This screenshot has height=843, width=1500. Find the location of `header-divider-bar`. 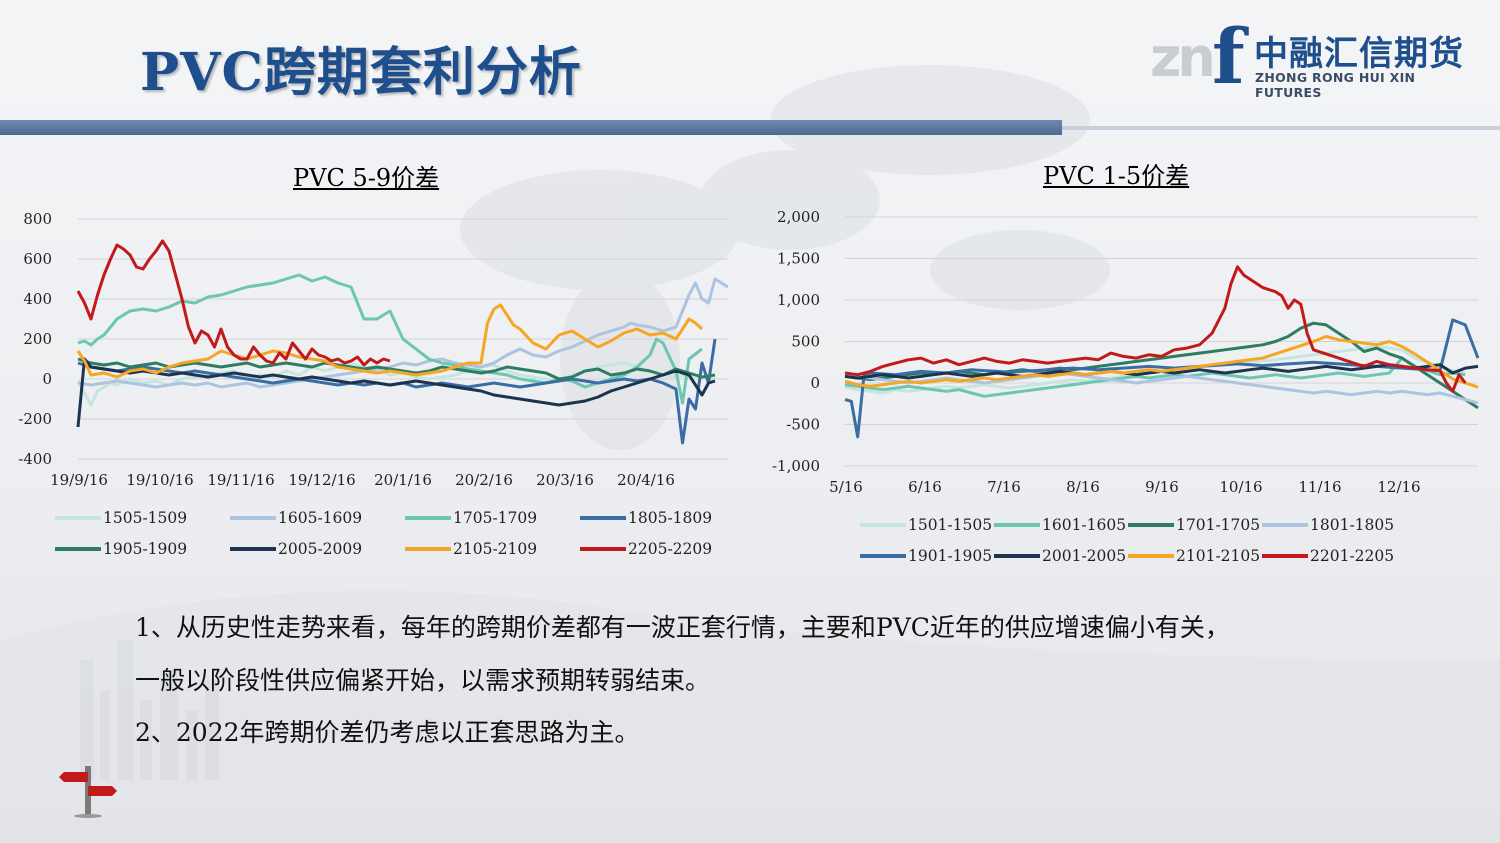

header-divider-bar is located at coordinates (531, 127).